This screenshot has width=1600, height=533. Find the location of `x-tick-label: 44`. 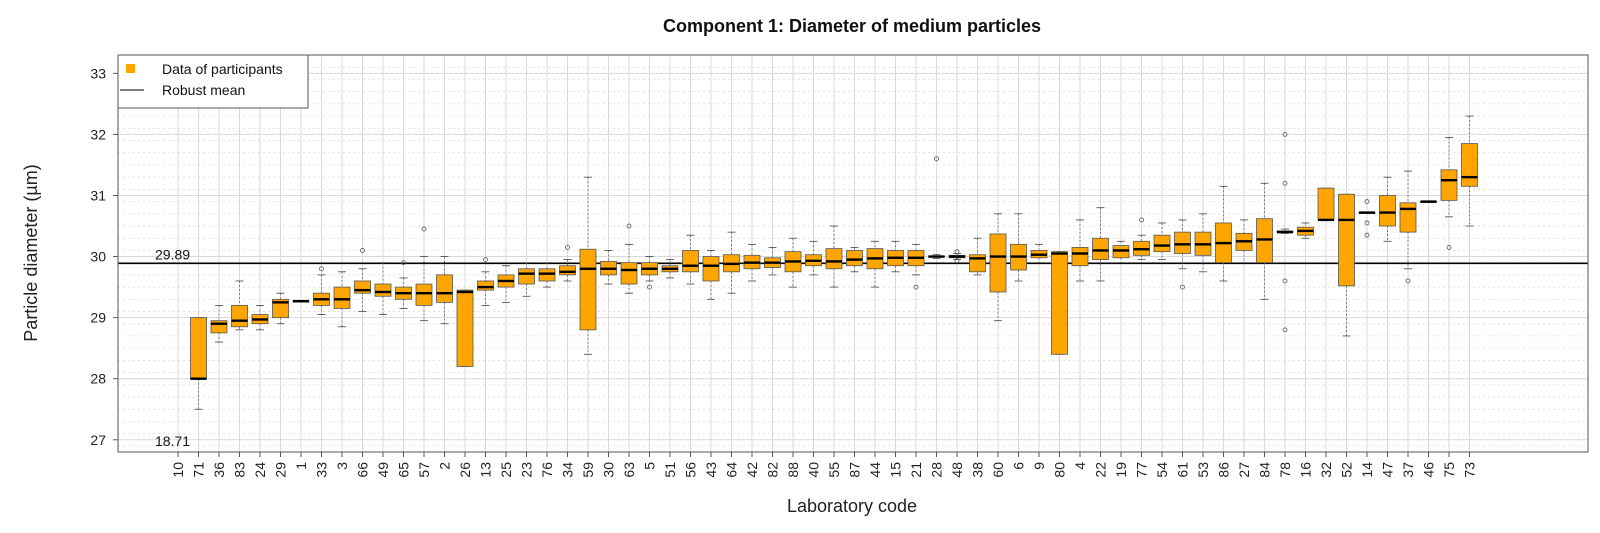

x-tick-label: 44 is located at coordinates (875, 470).